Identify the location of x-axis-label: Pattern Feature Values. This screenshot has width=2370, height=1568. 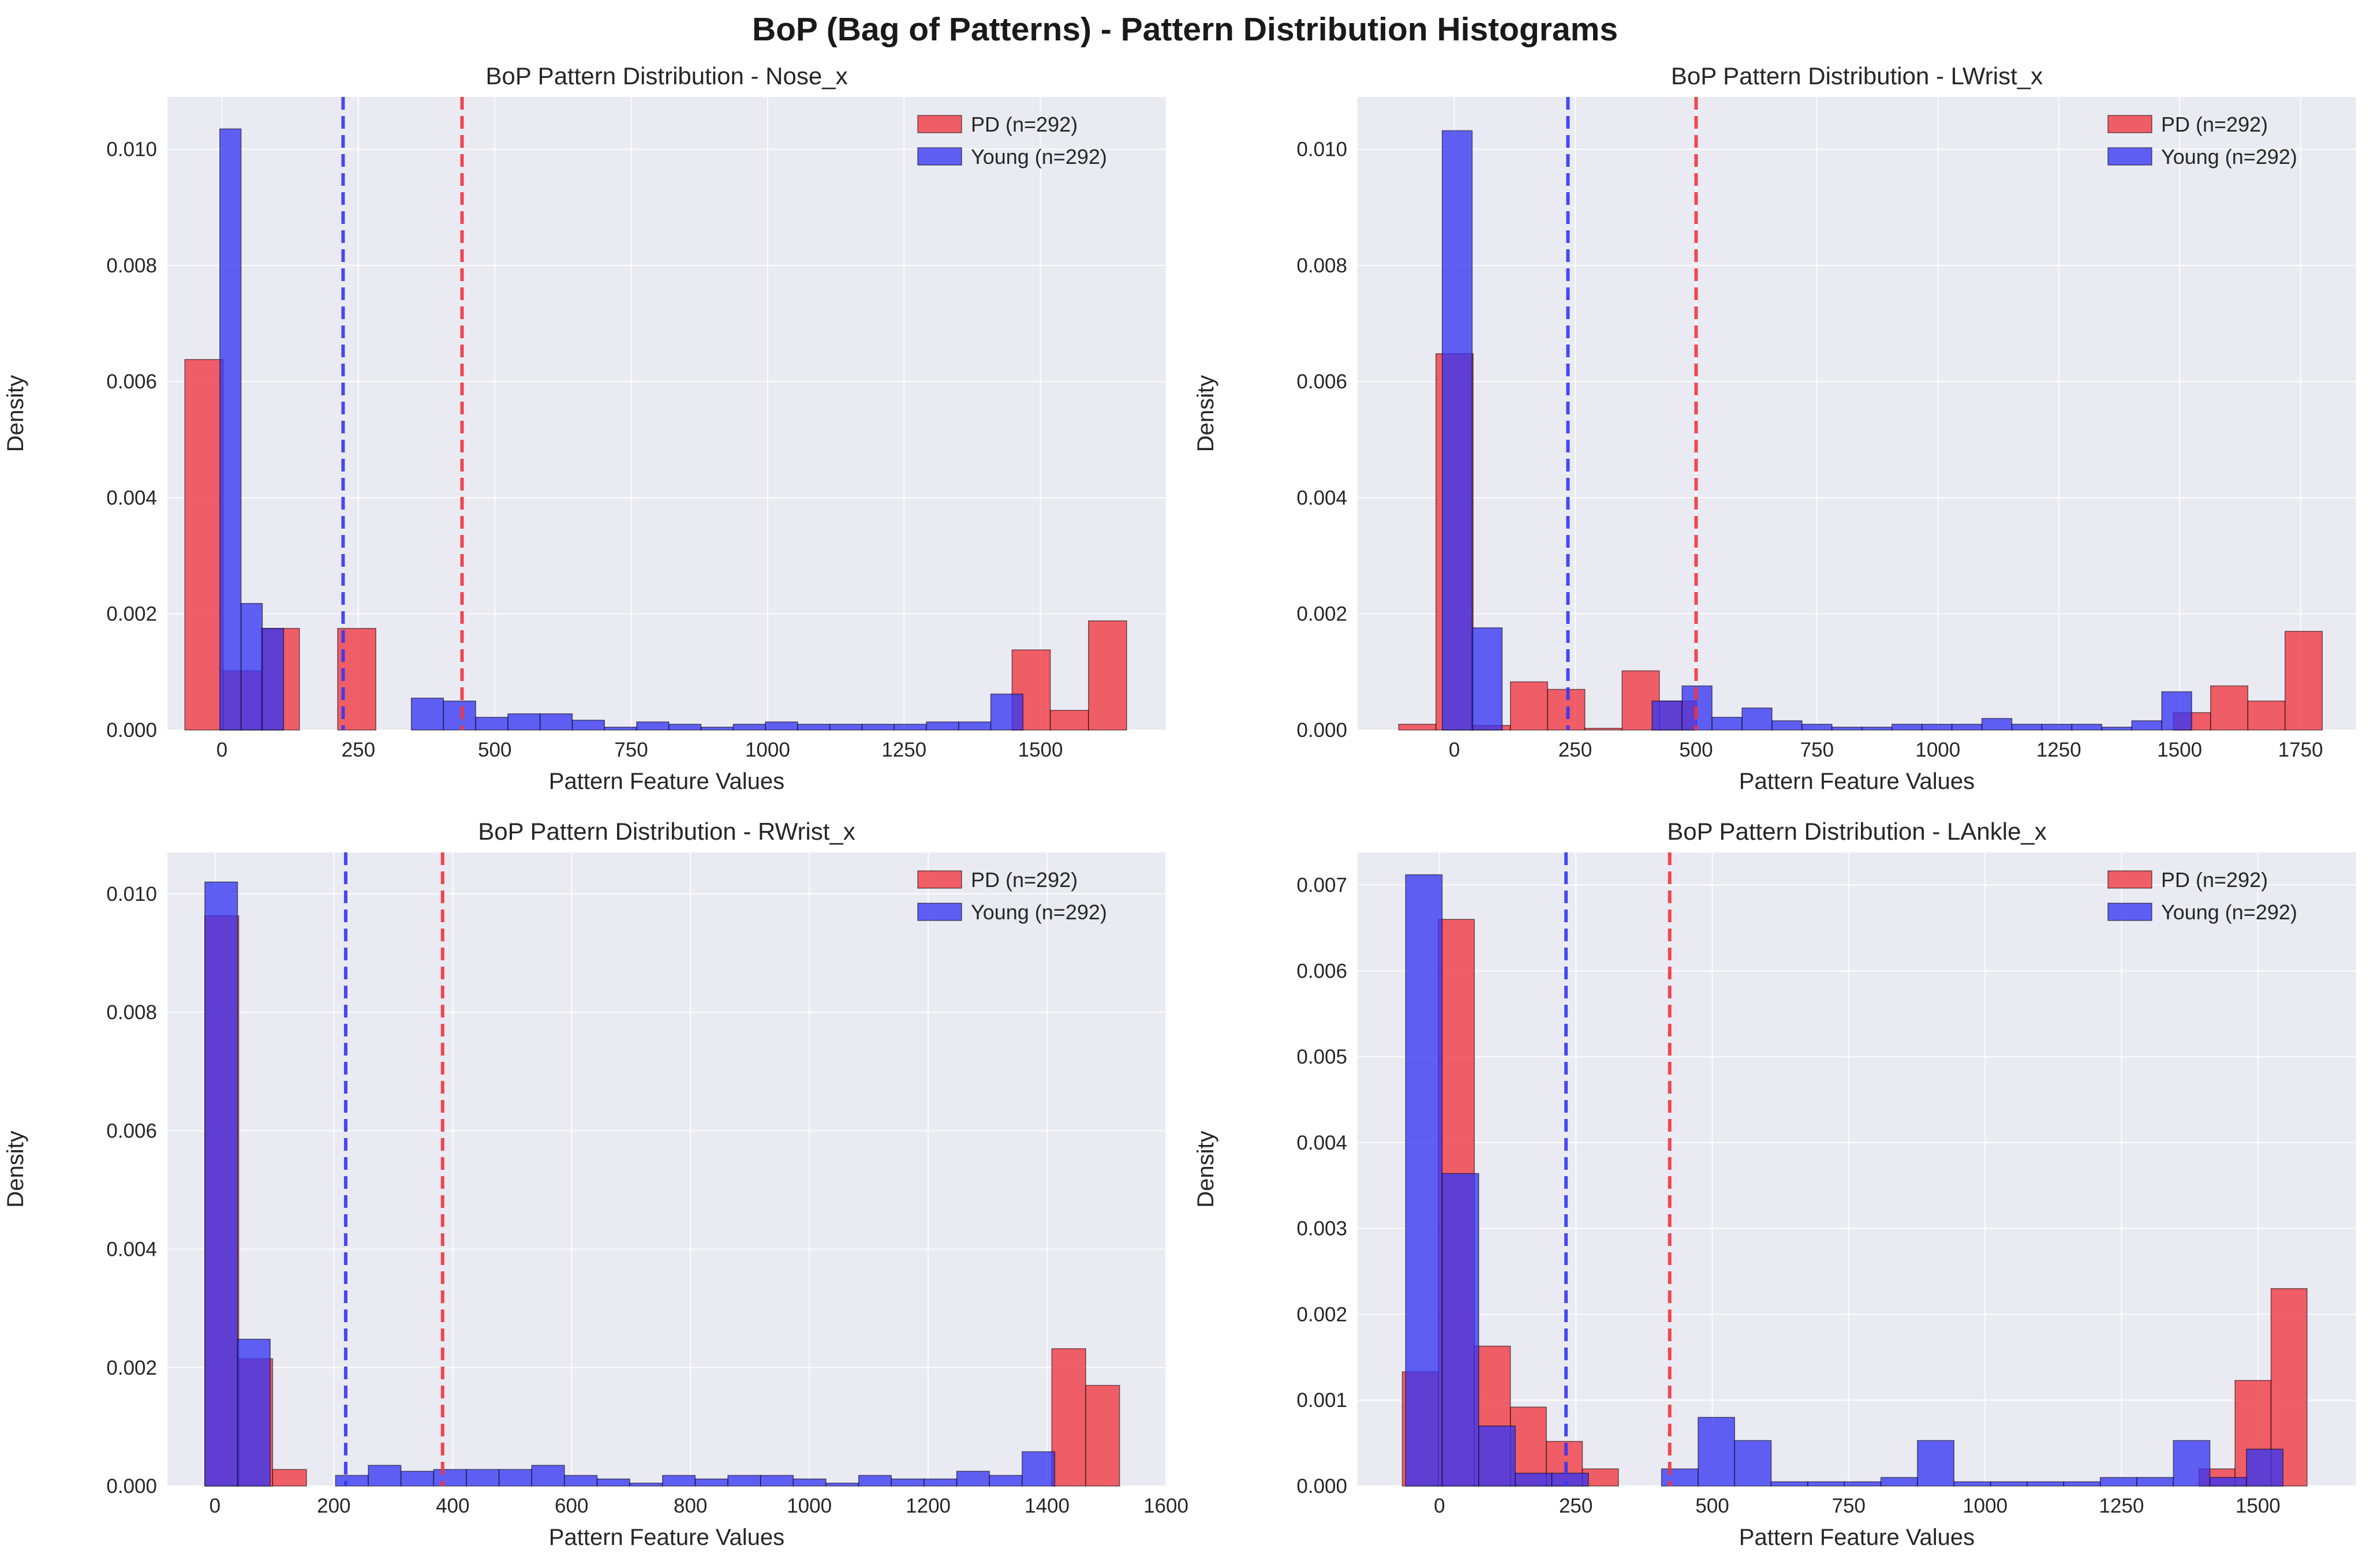
(1857, 781).